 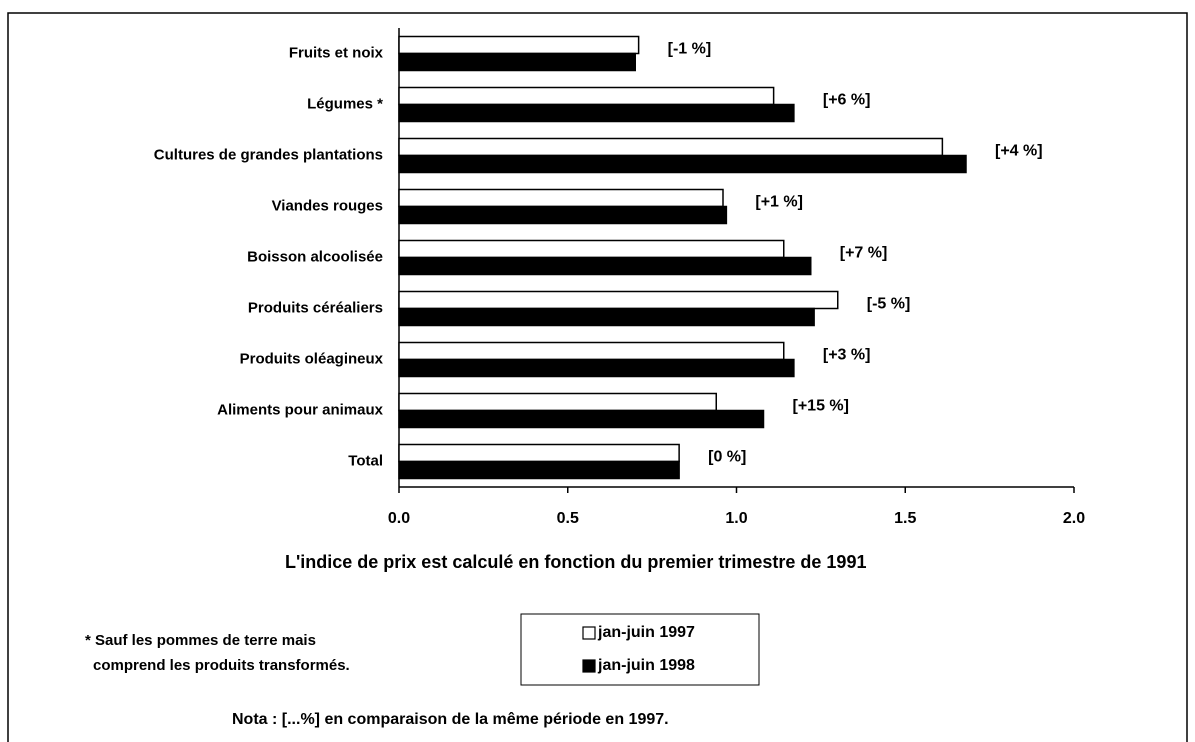 I want to click on x-tick-label: 1.0, so click(x=736, y=518).